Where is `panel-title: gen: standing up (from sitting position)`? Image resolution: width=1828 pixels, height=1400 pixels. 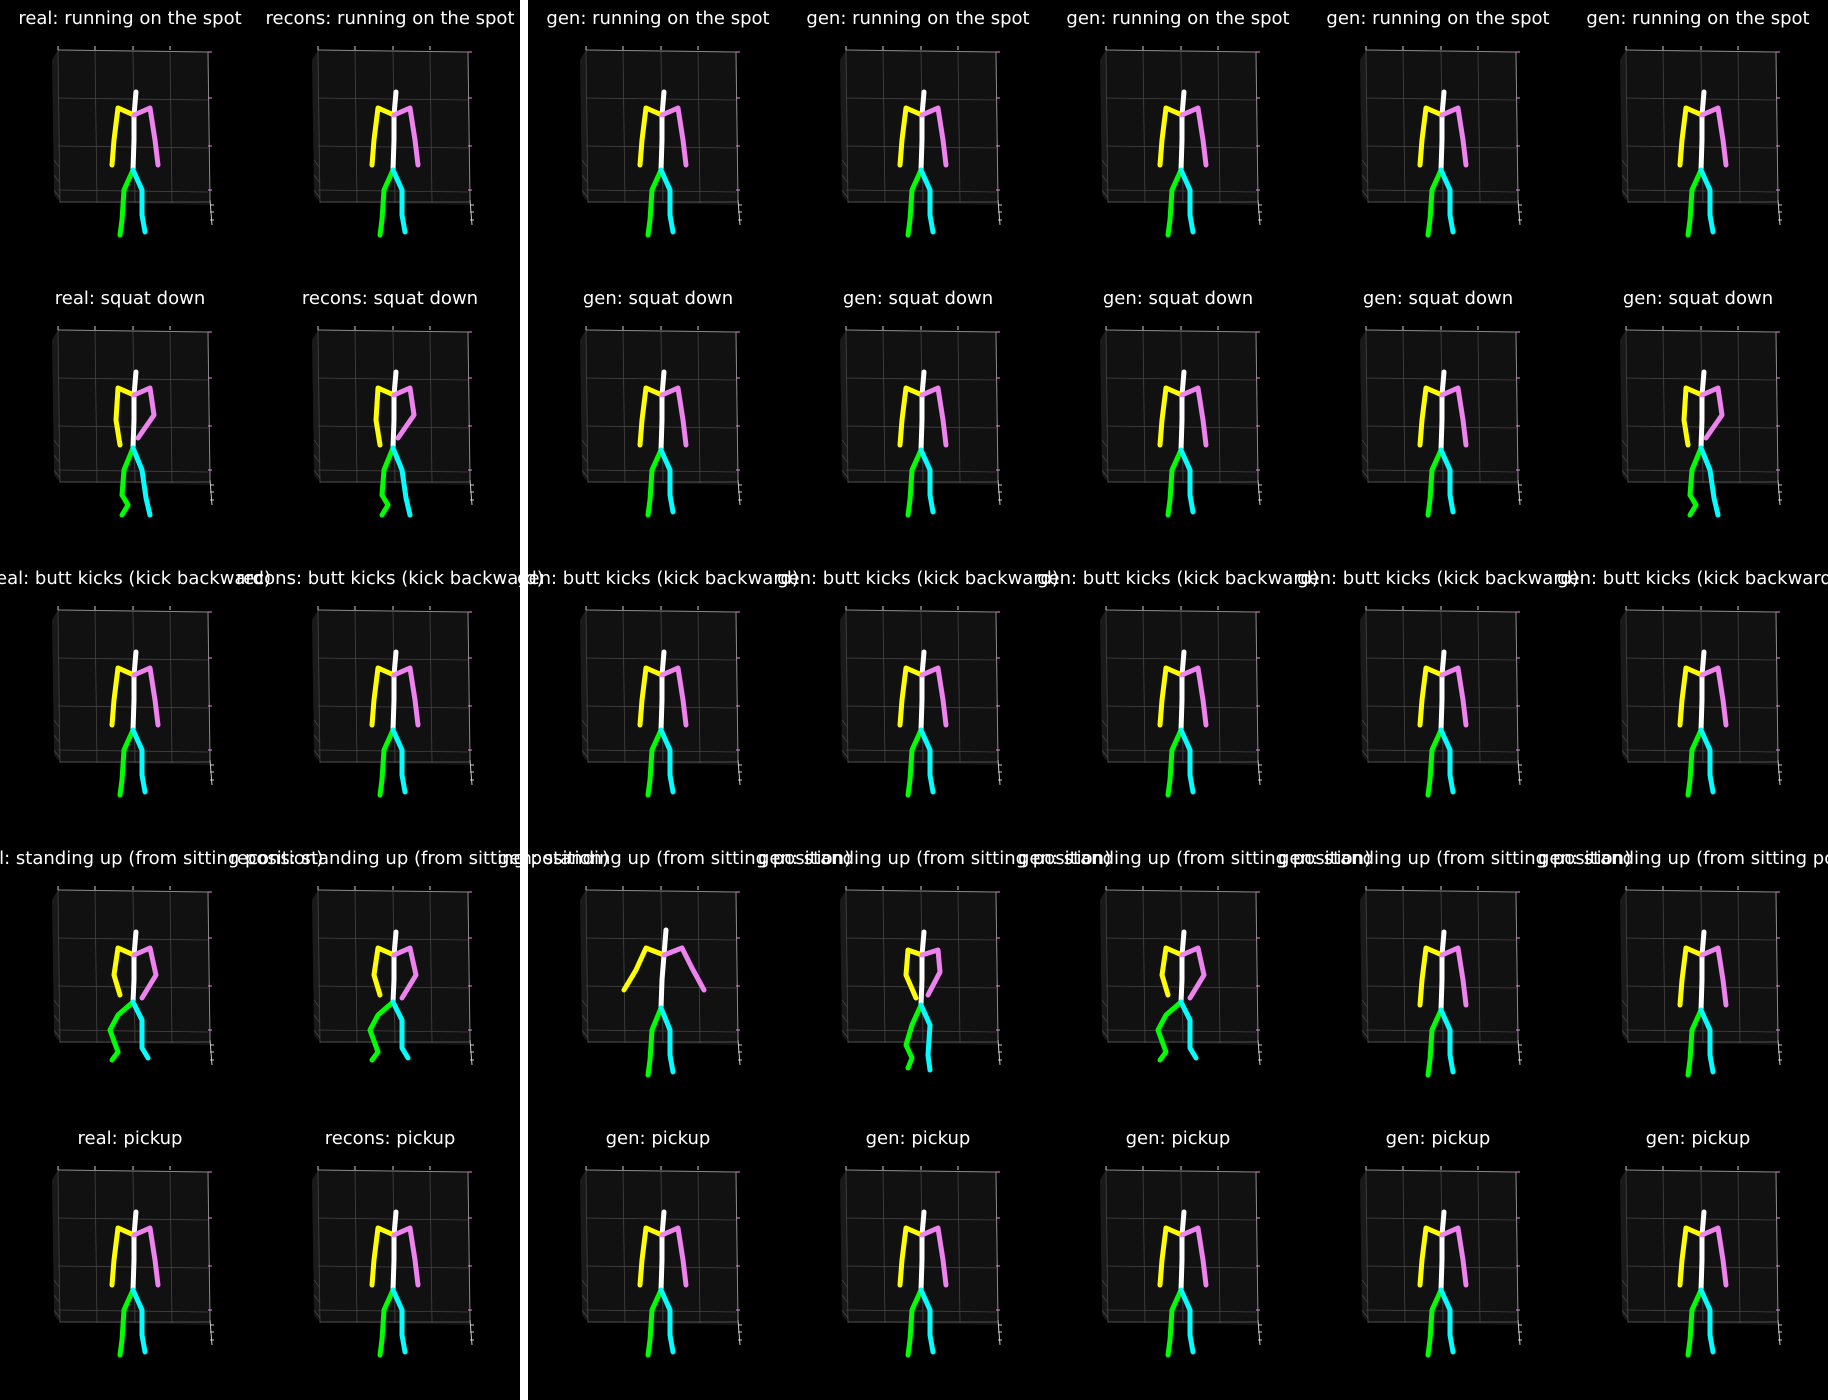 panel-title: gen: standing up (from sitting position) is located at coordinates (1683, 858).